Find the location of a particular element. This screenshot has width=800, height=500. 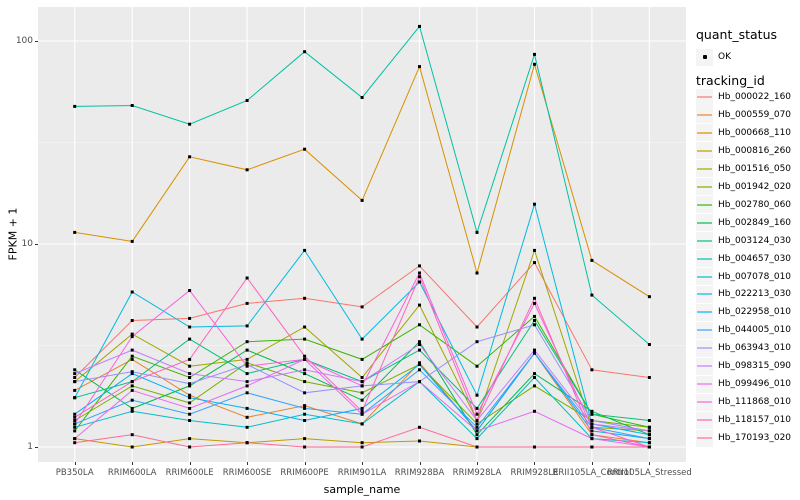

legend-item-Hb_118157_010: Hb_118157_010 is located at coordinates (743, 420).